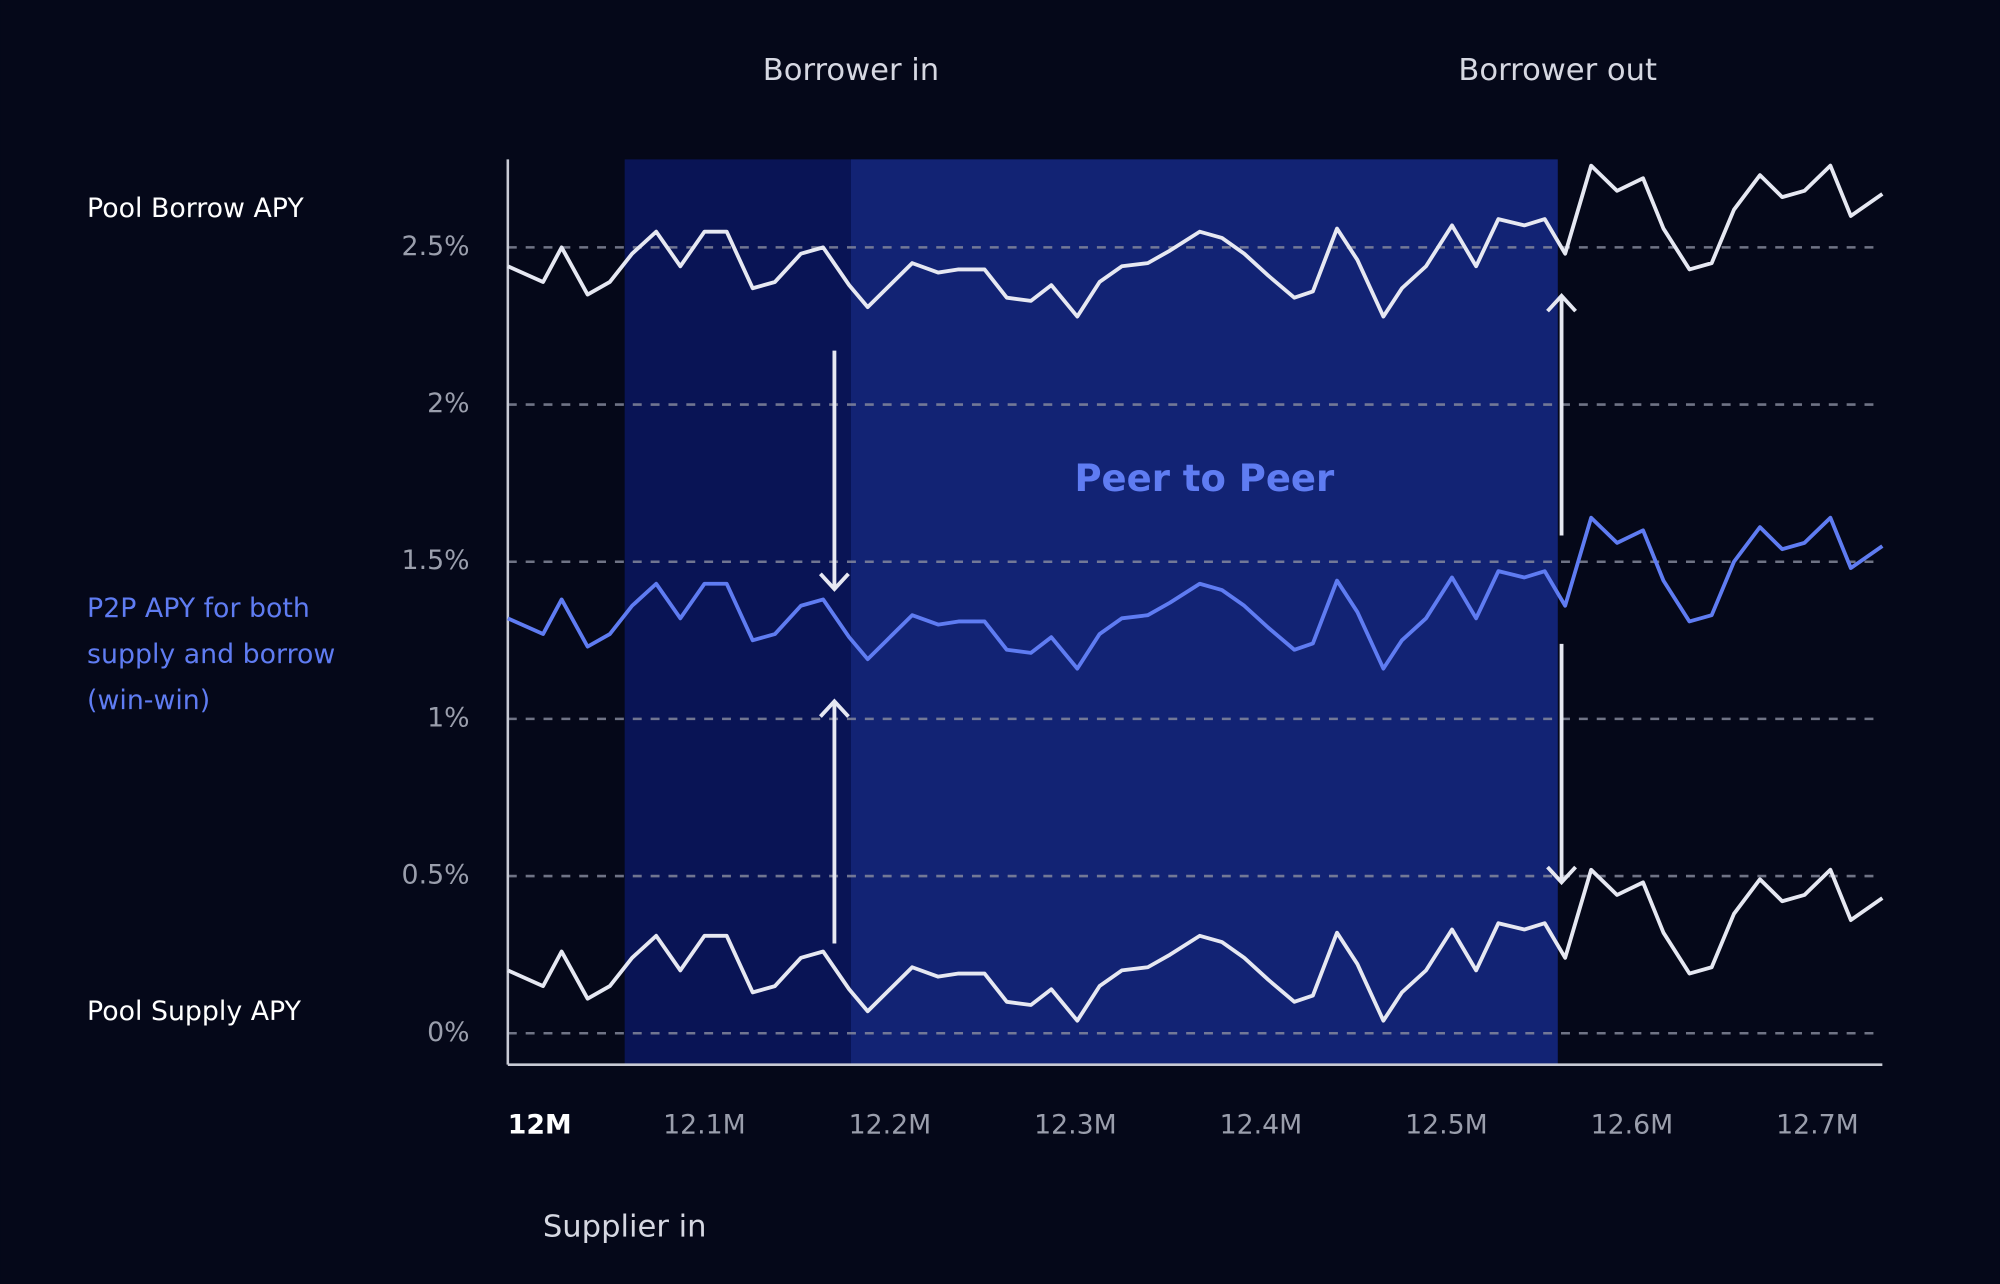 This screenshot has height=1284, width=2000. What do you see at coordinates (704, 1124) in the screenshot?
I see `x-tick-label: 12.1M` at bounding box center [704, 1124].